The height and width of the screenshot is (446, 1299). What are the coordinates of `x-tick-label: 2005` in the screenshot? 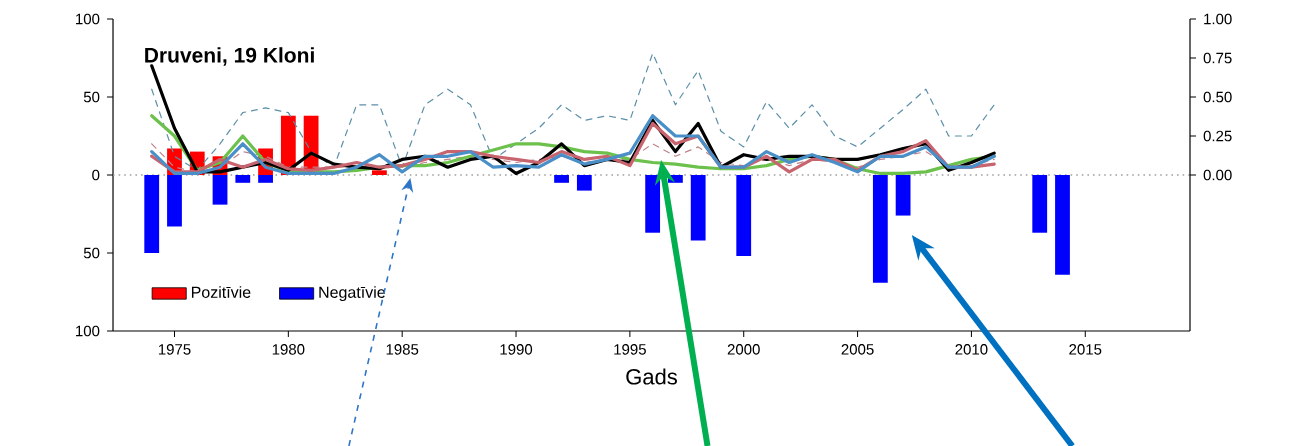 It's located at (857, 349).